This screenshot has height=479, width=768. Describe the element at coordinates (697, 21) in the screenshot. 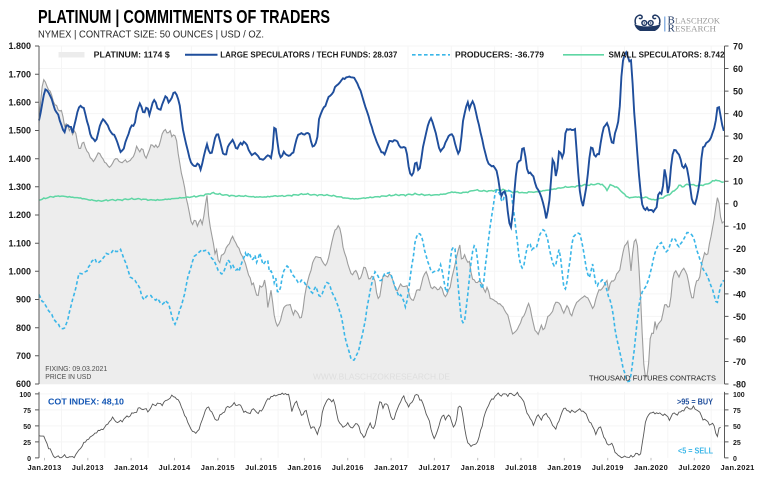

I see `svg-text: LASCHZOK` at that location.